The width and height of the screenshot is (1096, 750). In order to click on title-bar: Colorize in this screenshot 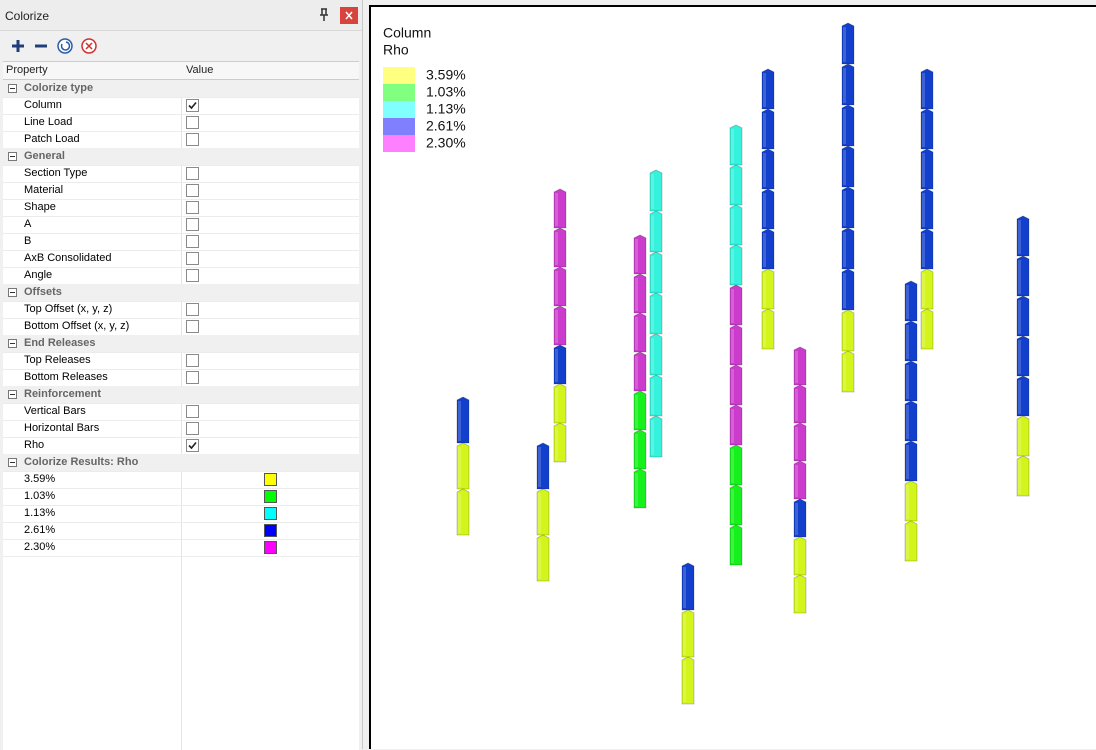, I will do `click(181, 15)`.